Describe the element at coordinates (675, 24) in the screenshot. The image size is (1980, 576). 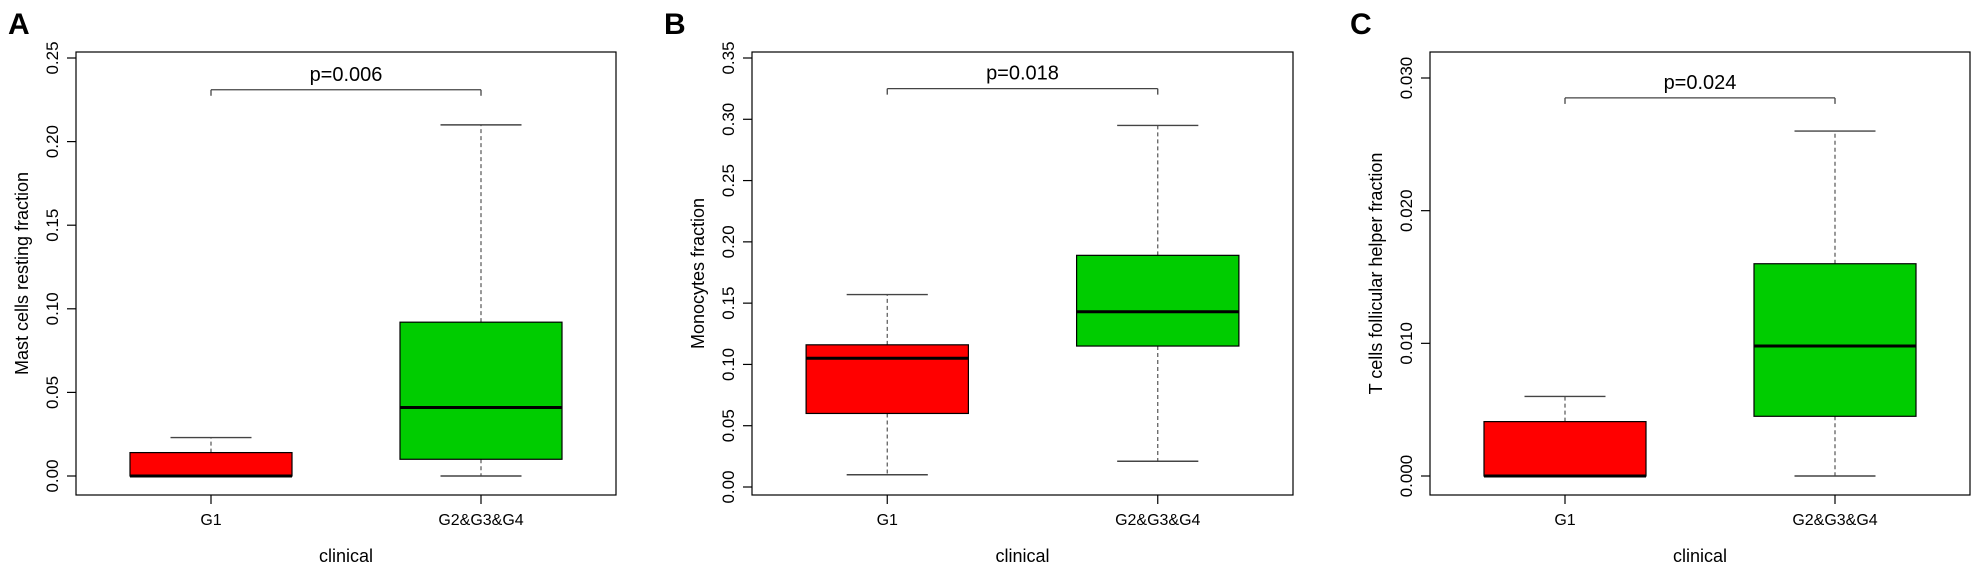
I see `panel-letter: B` at that location.